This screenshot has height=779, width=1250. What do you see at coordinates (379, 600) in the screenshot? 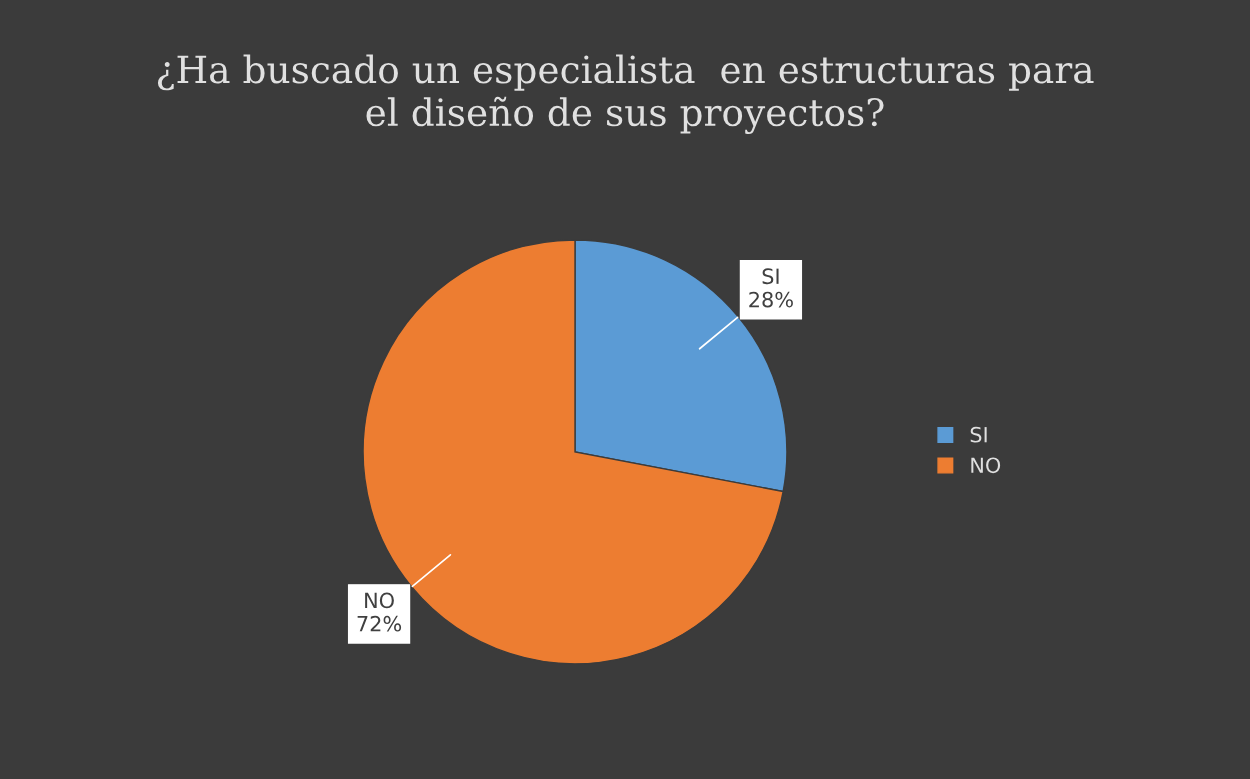
I see `slice-label: NO` at bounding box center [379, 600].